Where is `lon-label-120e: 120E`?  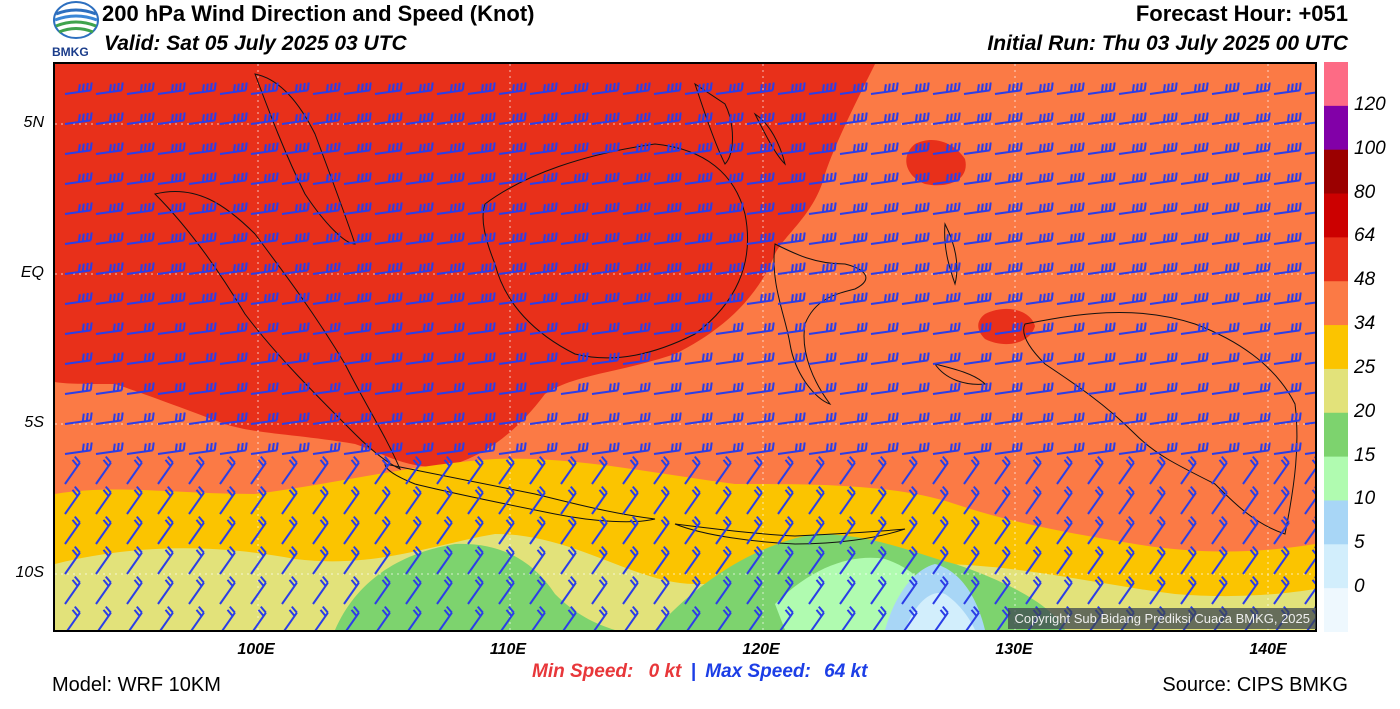 lon-label-120e: 120E is located at coordinates (761, 649).